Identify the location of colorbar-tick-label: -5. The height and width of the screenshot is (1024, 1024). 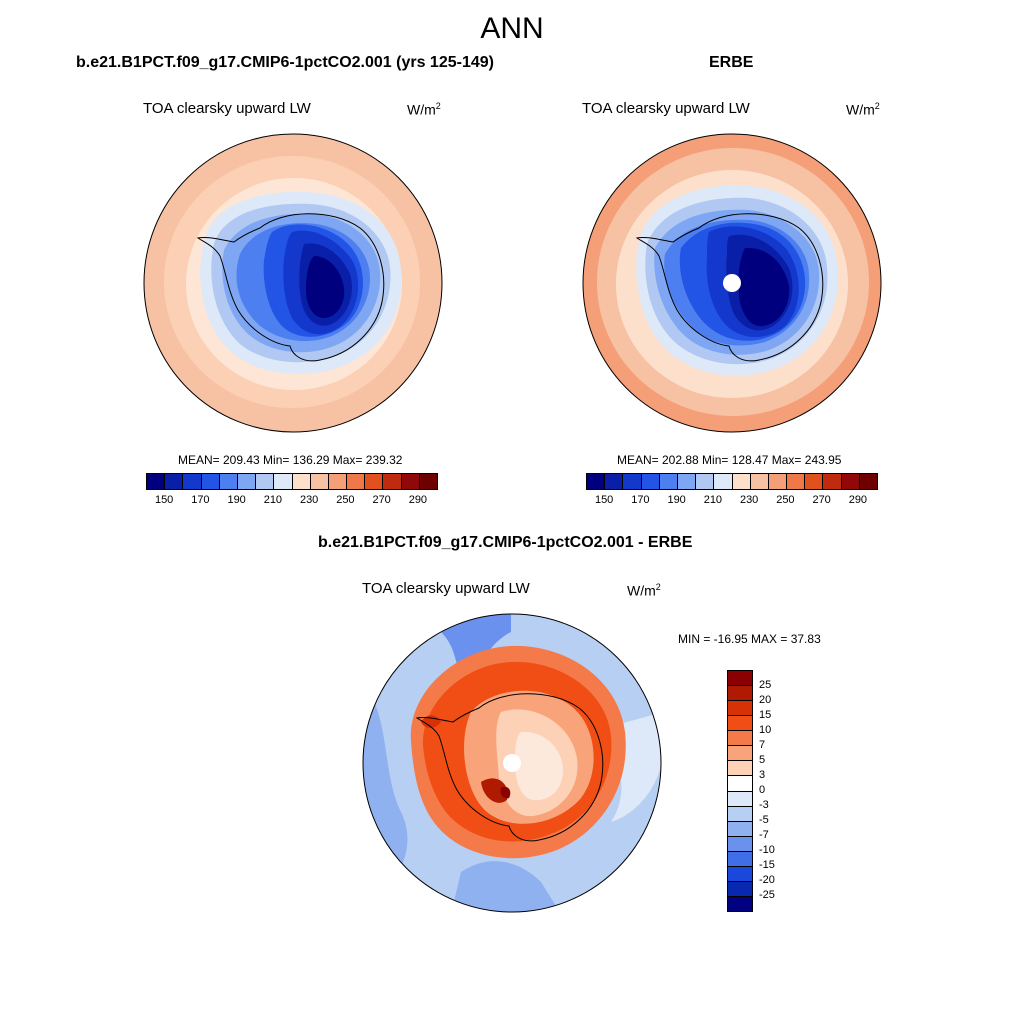
(764, 820).